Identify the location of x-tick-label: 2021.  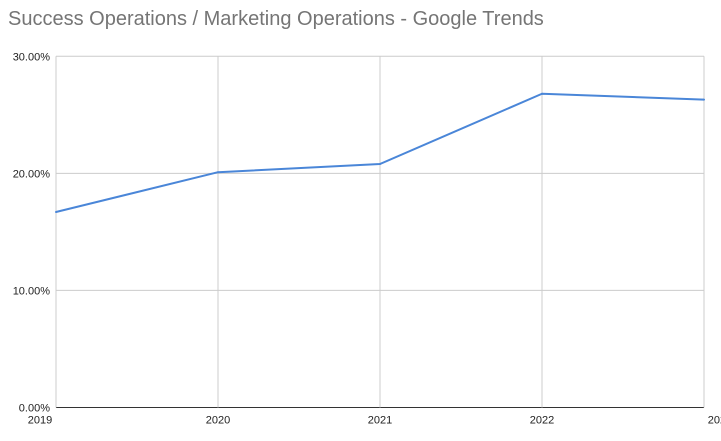
(380, 421).